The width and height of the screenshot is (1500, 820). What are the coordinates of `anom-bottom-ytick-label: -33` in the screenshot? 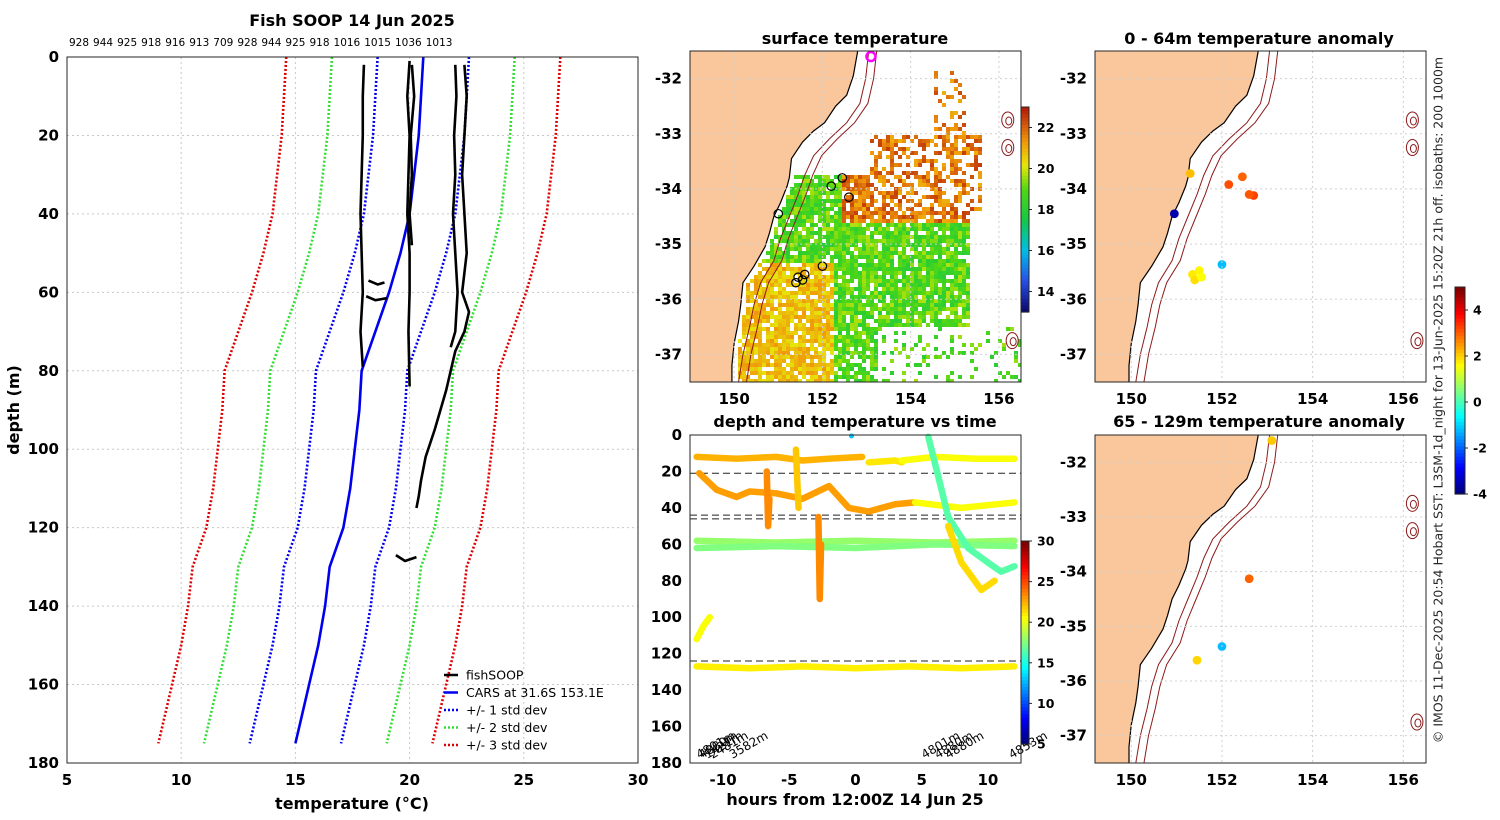 It's located at (1073, 517).